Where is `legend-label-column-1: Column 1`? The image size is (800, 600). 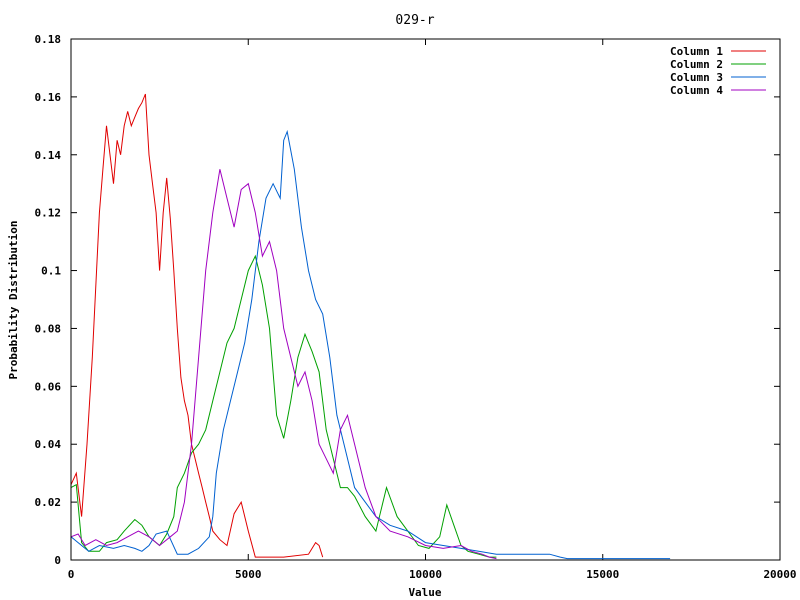
legend-label-column-1: Column 1 is located at coordinates (696, 51).